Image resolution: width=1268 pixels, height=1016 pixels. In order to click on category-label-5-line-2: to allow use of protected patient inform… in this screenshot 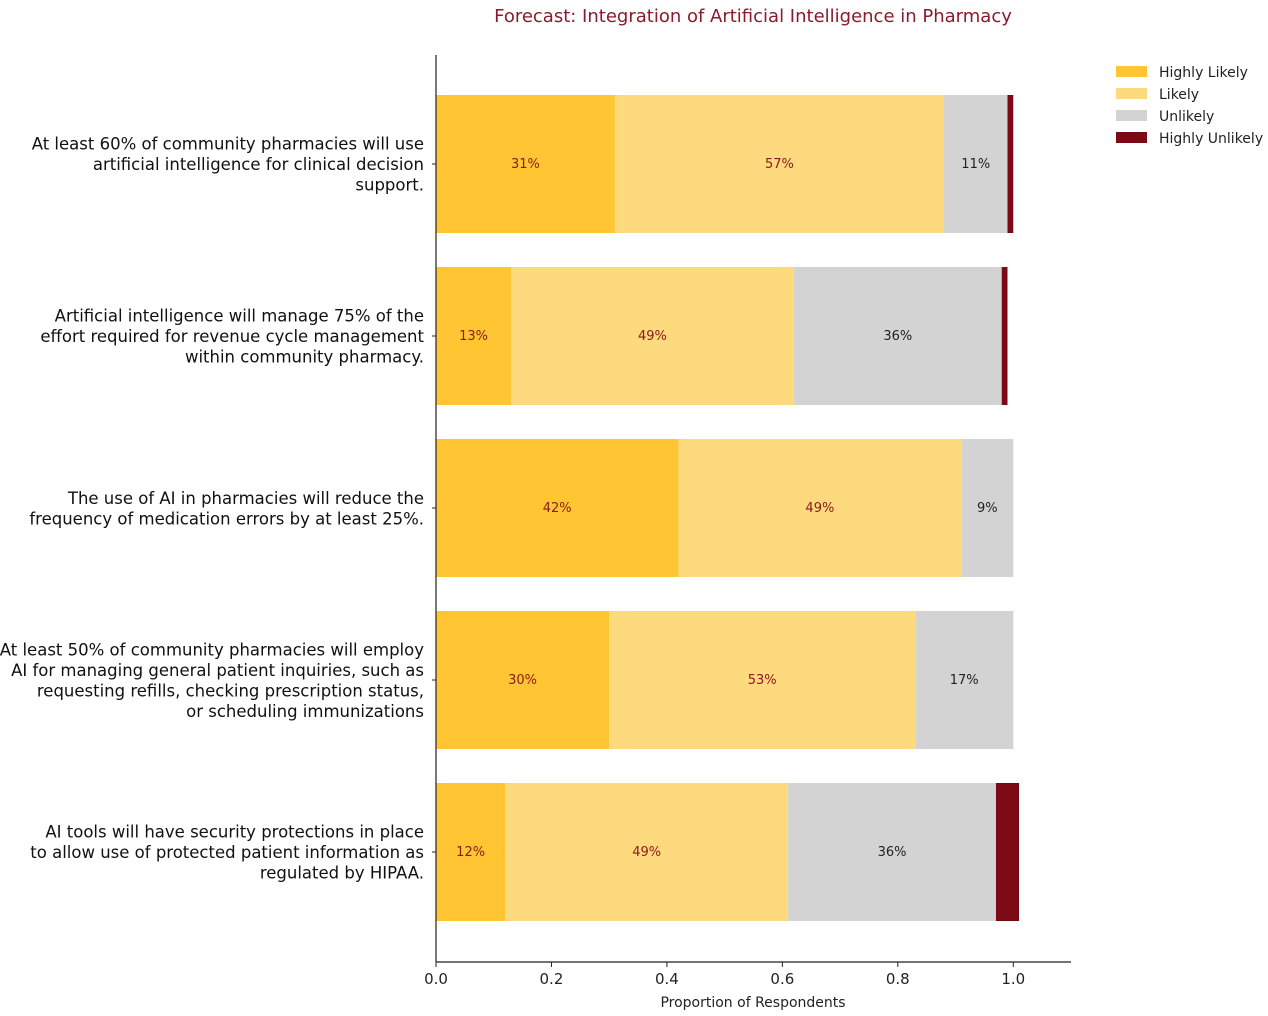, I will do `click(227, 852)`.